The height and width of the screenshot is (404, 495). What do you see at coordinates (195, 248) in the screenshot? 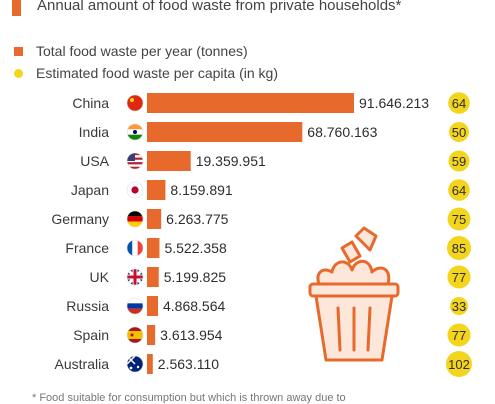
I see `bar-value-label: 5.522.358` at bounding box center [195, 248].